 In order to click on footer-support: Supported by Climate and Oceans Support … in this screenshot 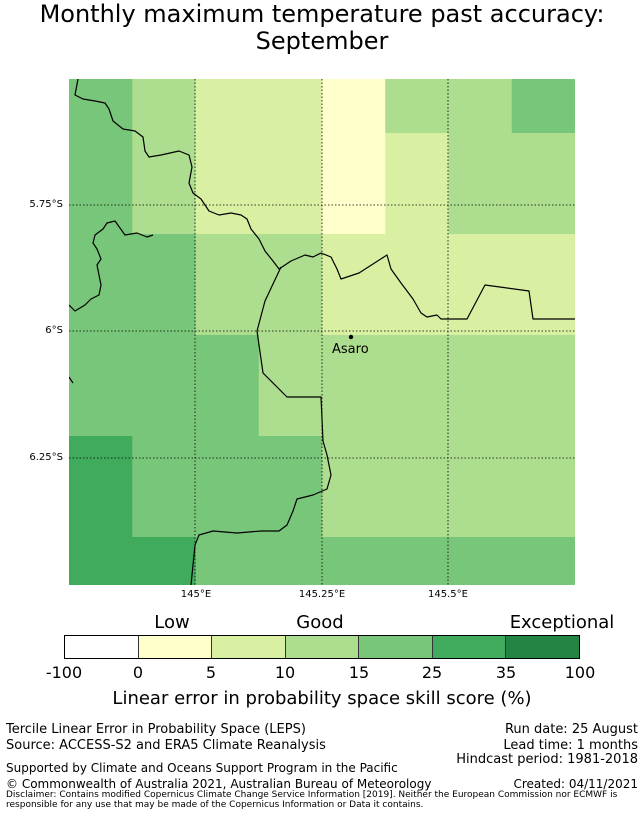, I will do `click(202, 768)`.